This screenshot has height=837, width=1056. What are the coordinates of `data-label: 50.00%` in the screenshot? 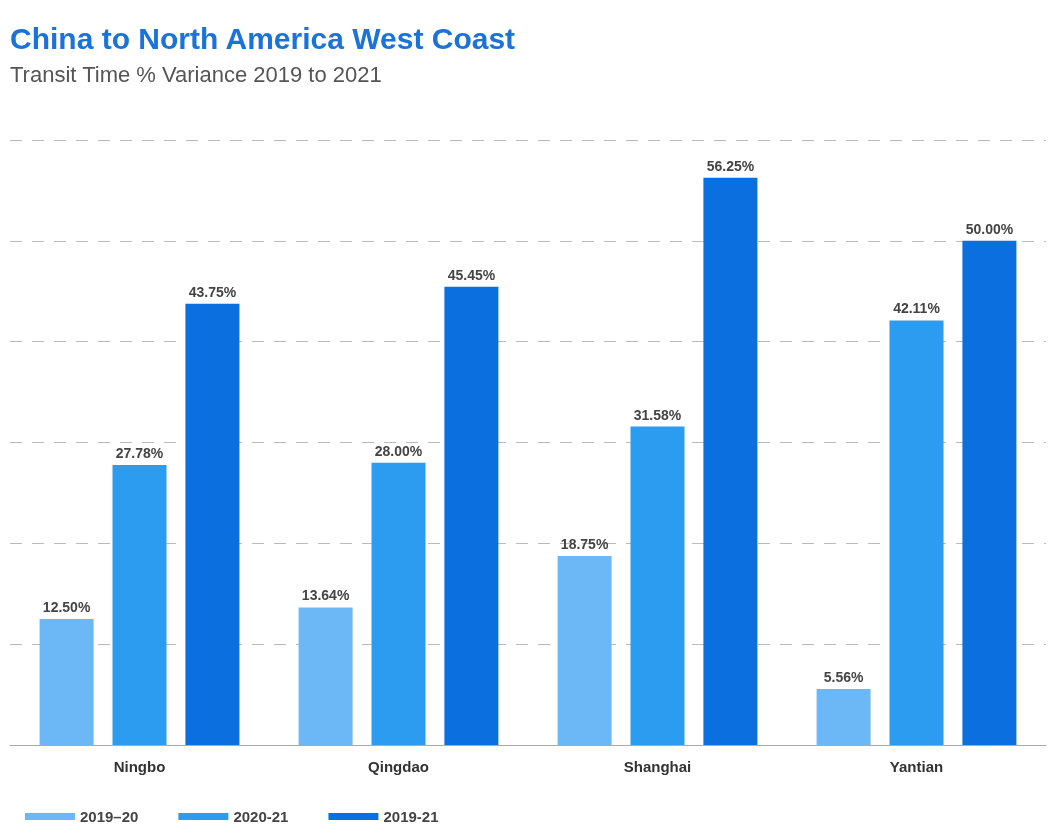 It's located at (989, 228).